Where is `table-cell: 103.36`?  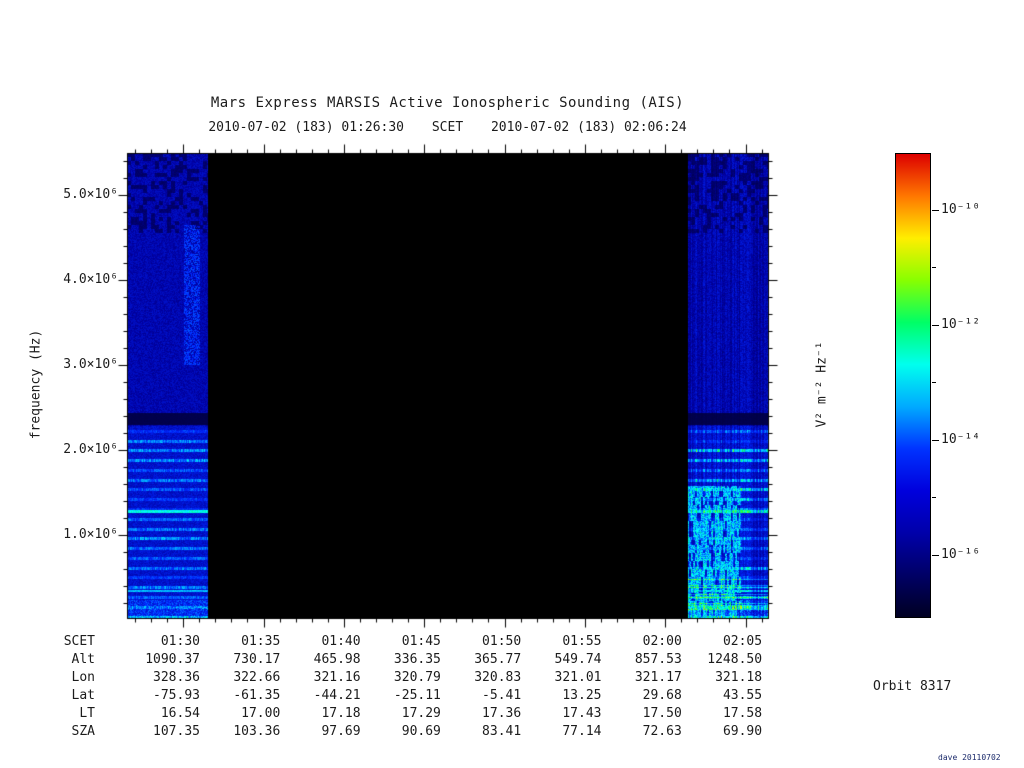 table-cell: 103.36 is located at coordinates (257, 731).